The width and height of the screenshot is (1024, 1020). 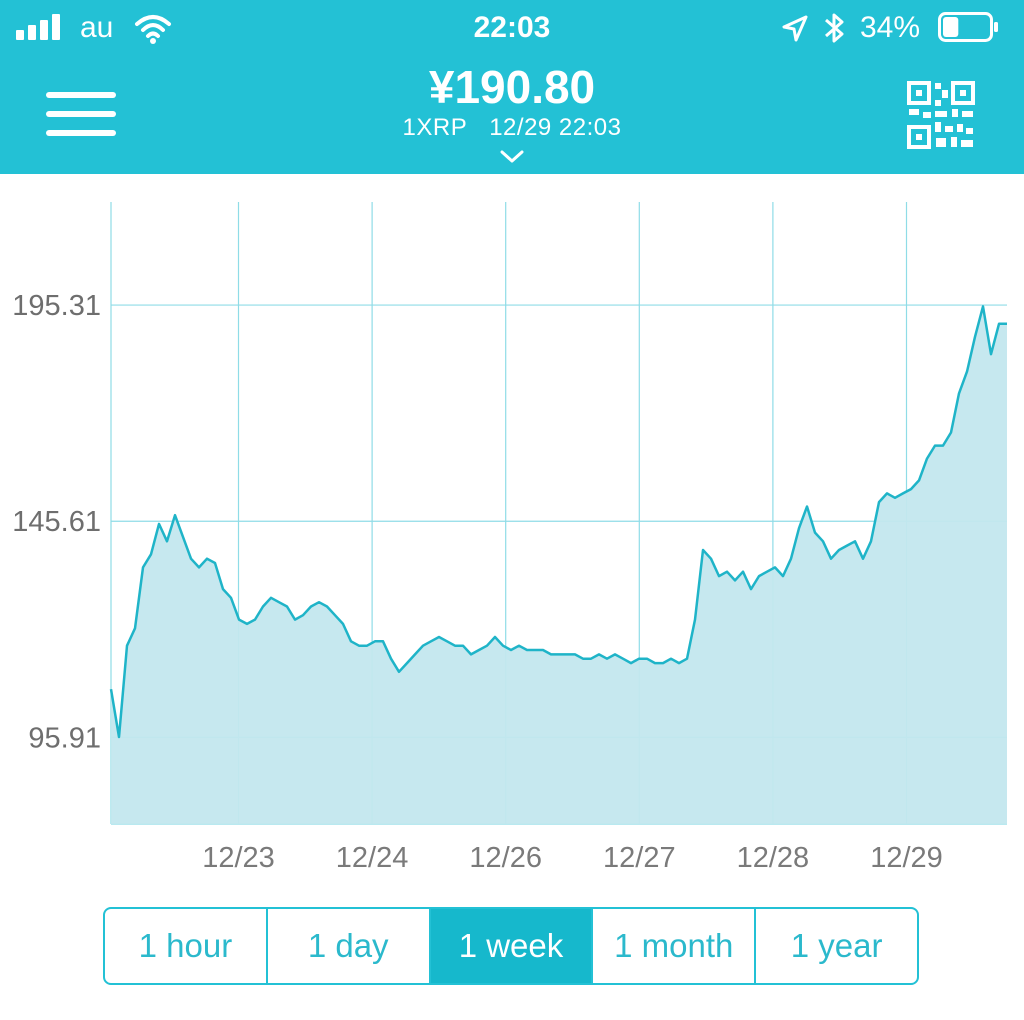 I want to click on bluetooth-icon, so click(x=834, y=28).